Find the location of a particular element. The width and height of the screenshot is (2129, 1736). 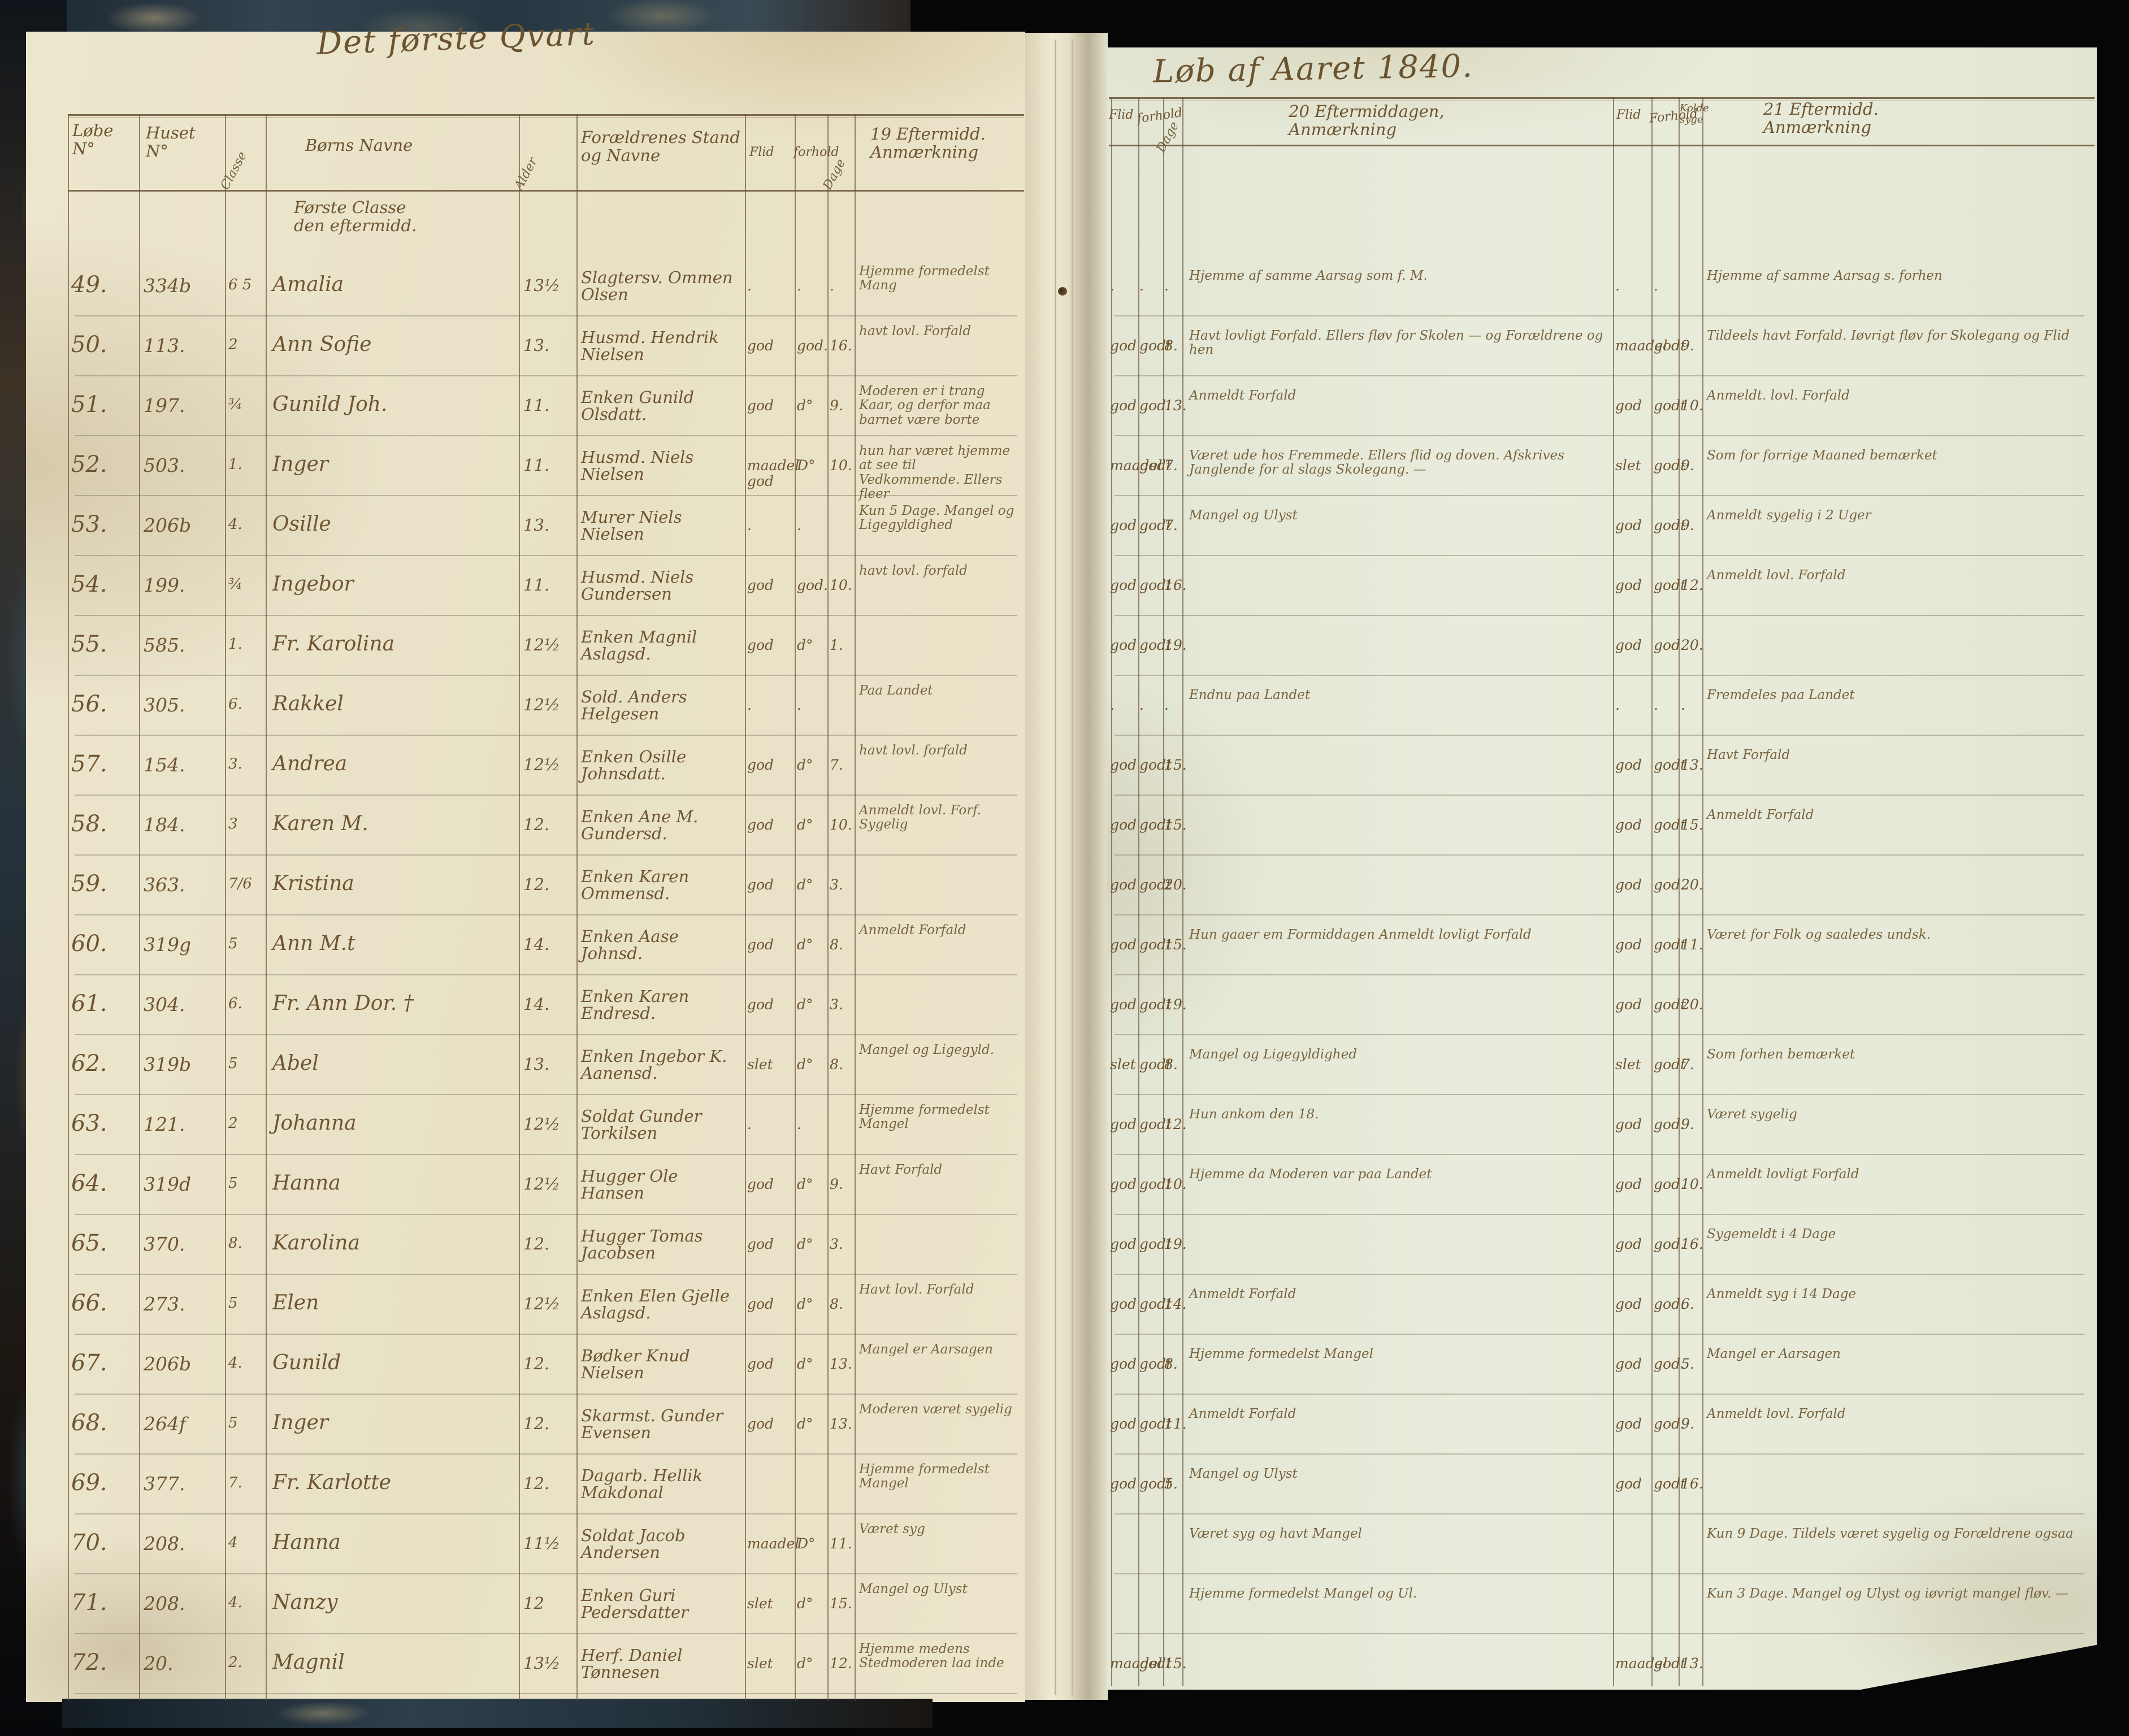

cell-forhold2-12: godt is located at coordinates (1155, 1004).